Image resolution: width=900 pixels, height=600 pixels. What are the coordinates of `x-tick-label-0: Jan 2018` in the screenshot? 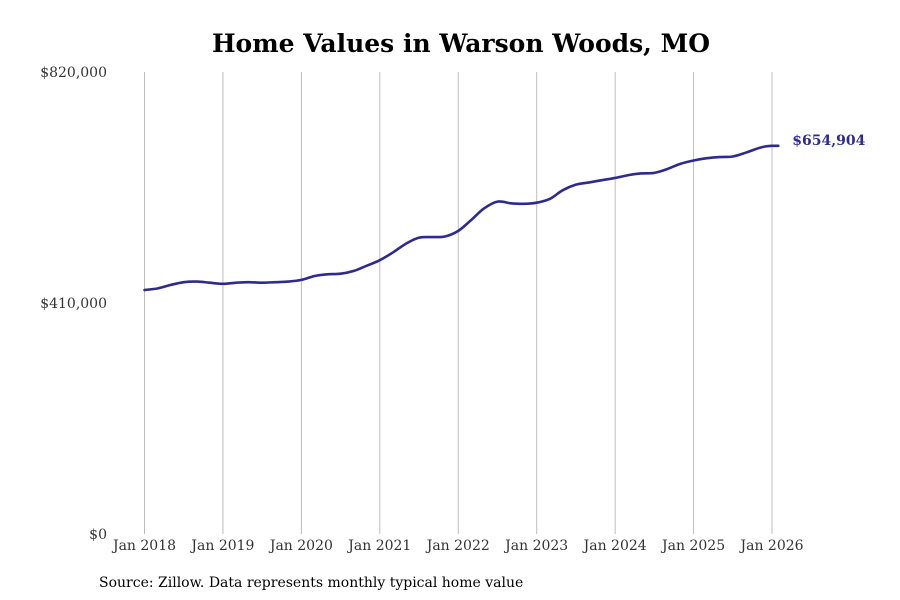 It's located at (143, 546).